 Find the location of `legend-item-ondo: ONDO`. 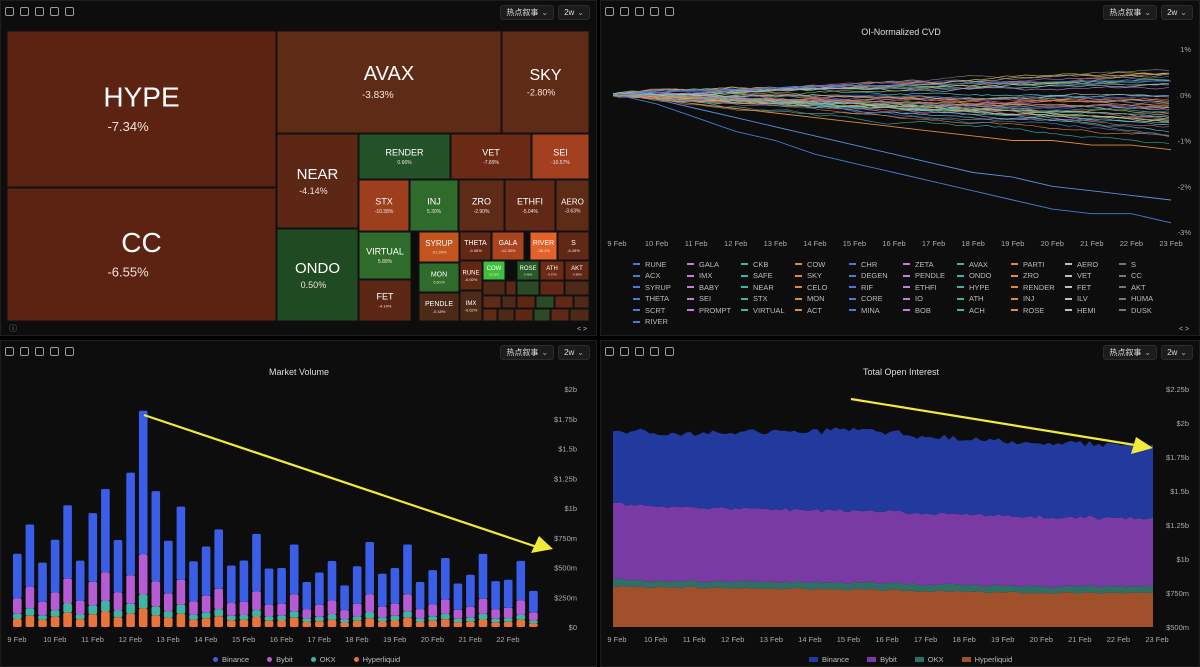

legend-item-ondo: ONDO is located at coordinates (984, 276).